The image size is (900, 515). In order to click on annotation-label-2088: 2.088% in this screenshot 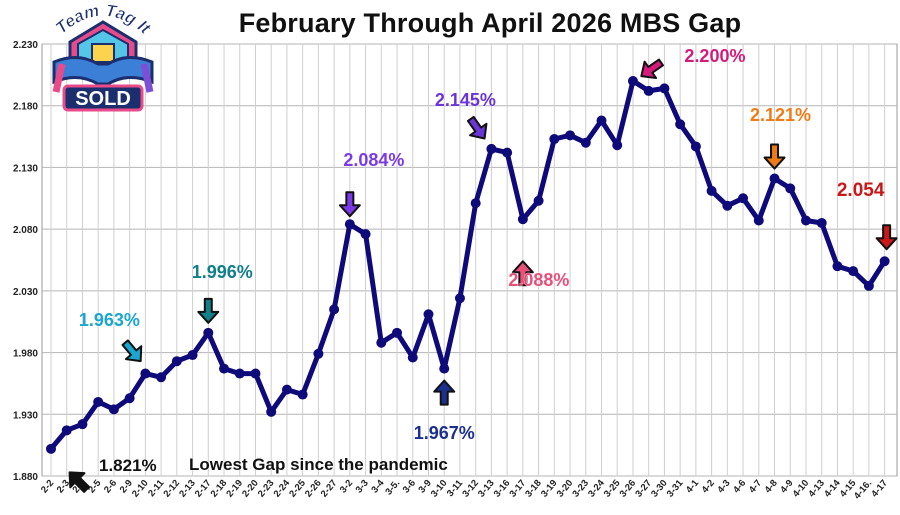, I will do `click(538, 280)`.